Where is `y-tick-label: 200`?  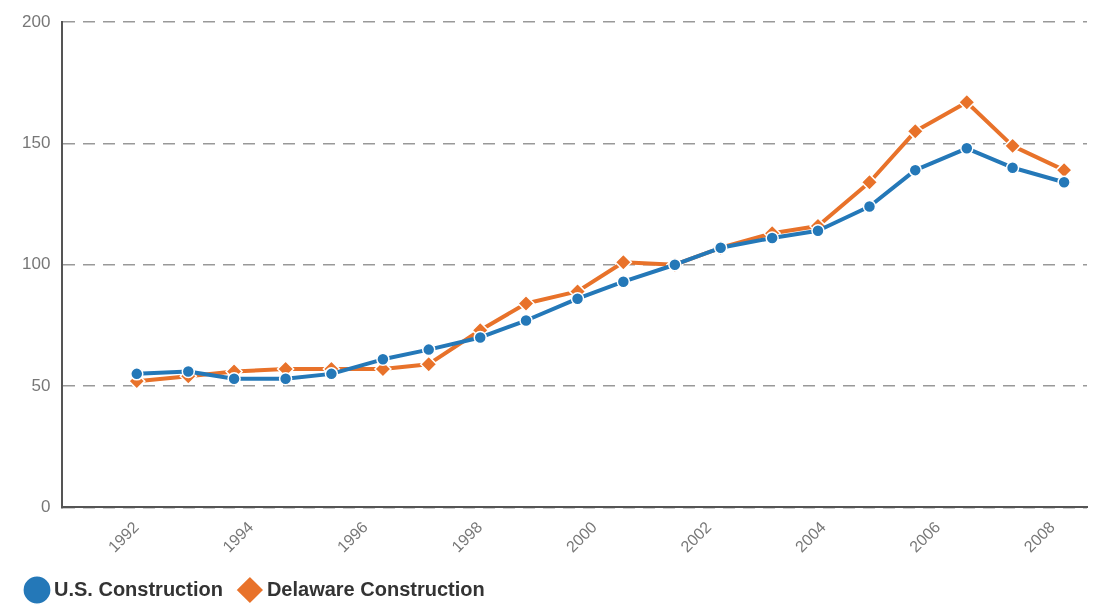
y-tick-label: 200 is located at coordinates (36, 21).